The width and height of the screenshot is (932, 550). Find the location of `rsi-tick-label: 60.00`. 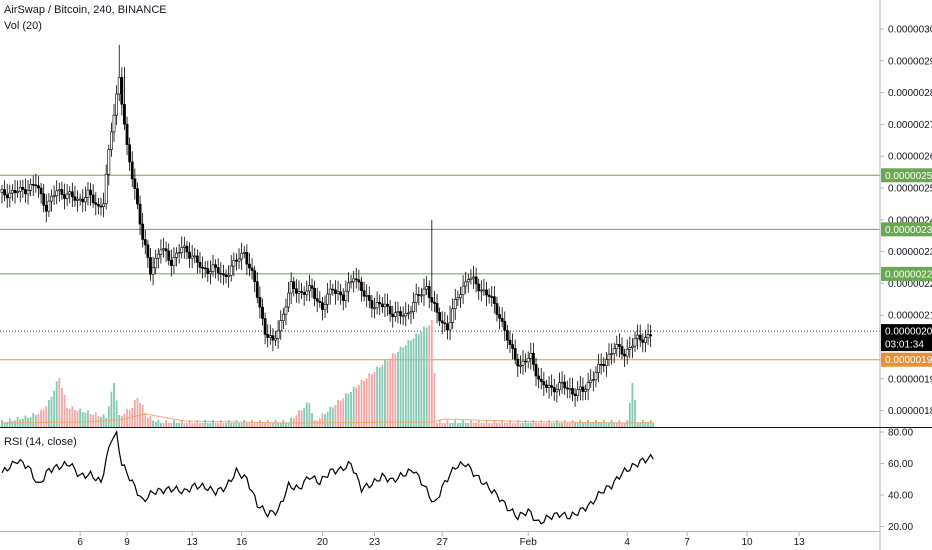

rsi-tick-label: 60.00 is located at coordinates (900, 464).